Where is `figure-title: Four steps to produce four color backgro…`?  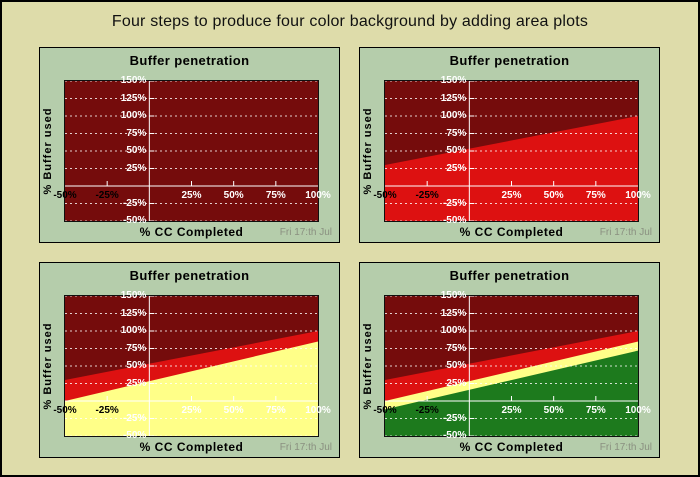
figure-title: Four steps to produce four color backgro… is located at coordinates (350, 21).